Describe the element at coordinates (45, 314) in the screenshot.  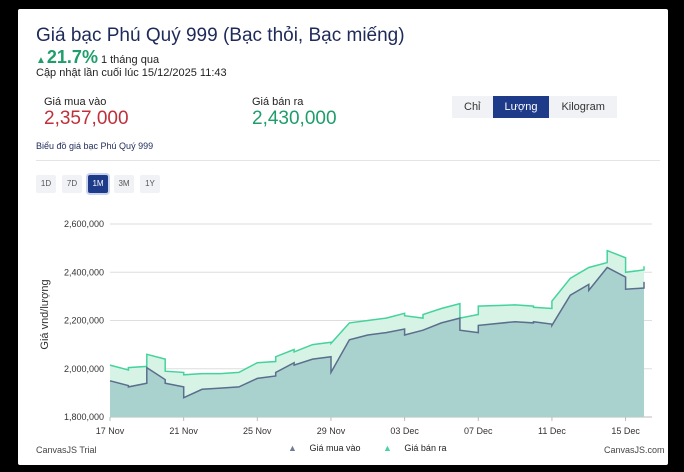
I see `y-axis-title: Giá vnd/lượng` at that location.